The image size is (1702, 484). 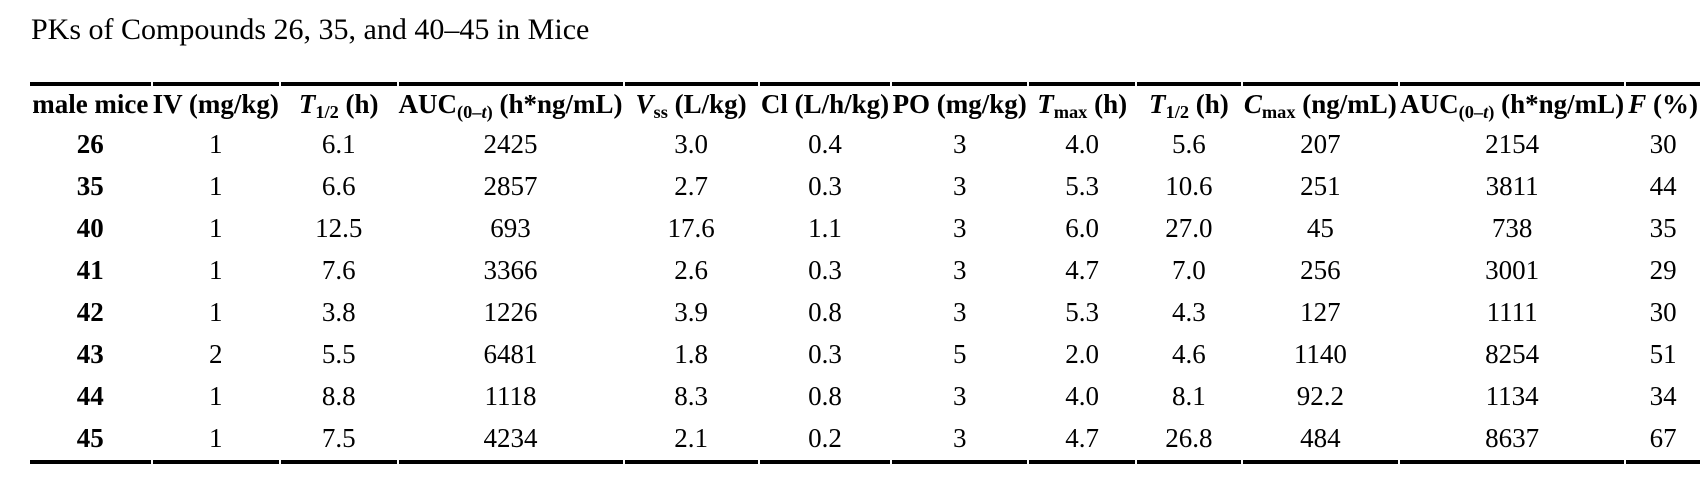 What do you see at coordinates (660, 111) in the screenshot?
I see `header-subscript: ss` at bounding box center [660, 111].